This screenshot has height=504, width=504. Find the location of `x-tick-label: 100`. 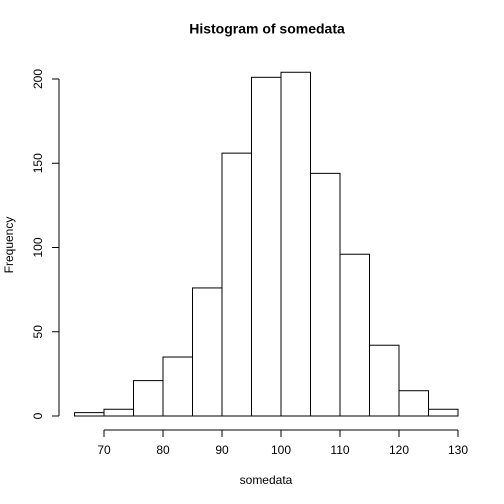

x-tick-label: 100 is located at coordinates (281, 450).